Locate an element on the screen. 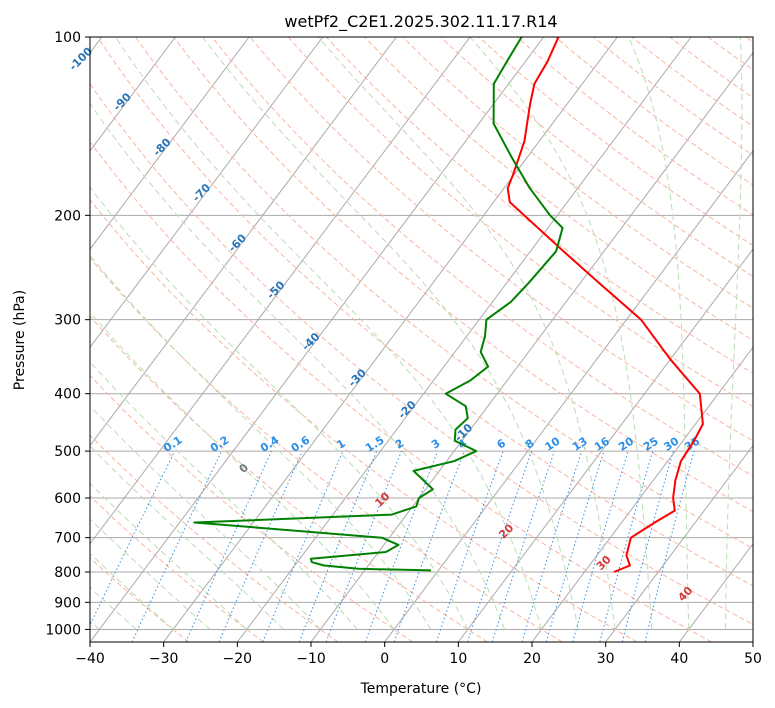 This screenshot has width=775, height=708. y-tick-label: 400 is located at coordinates (67, 395).